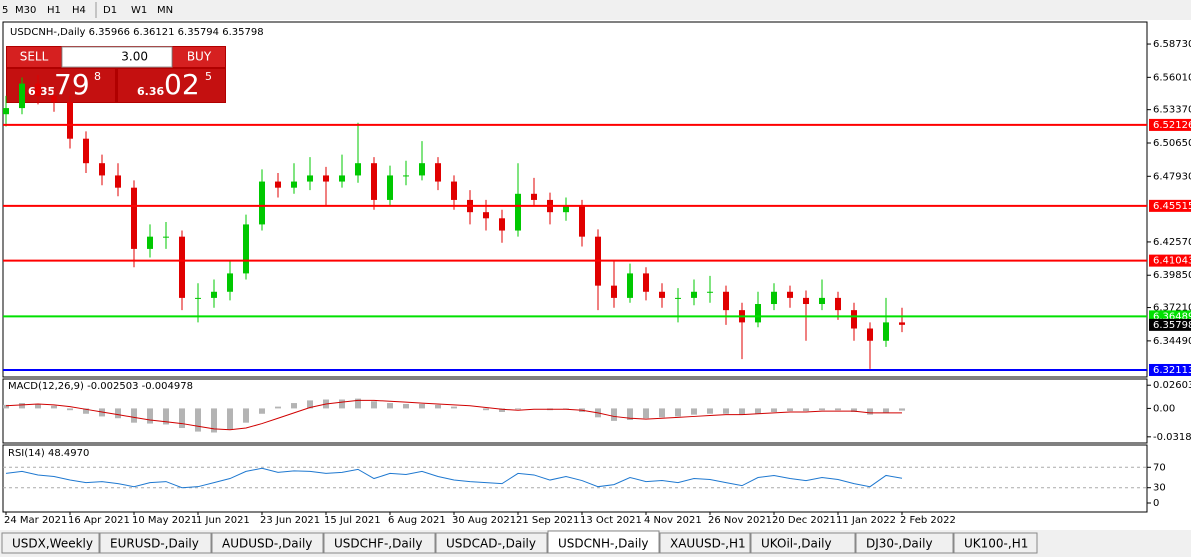 The image size is (1191, 557). Describe the element at coordinates (611, 520) in the screenshot. I see `x-tick-label: 13 Oct 2021` at that location.